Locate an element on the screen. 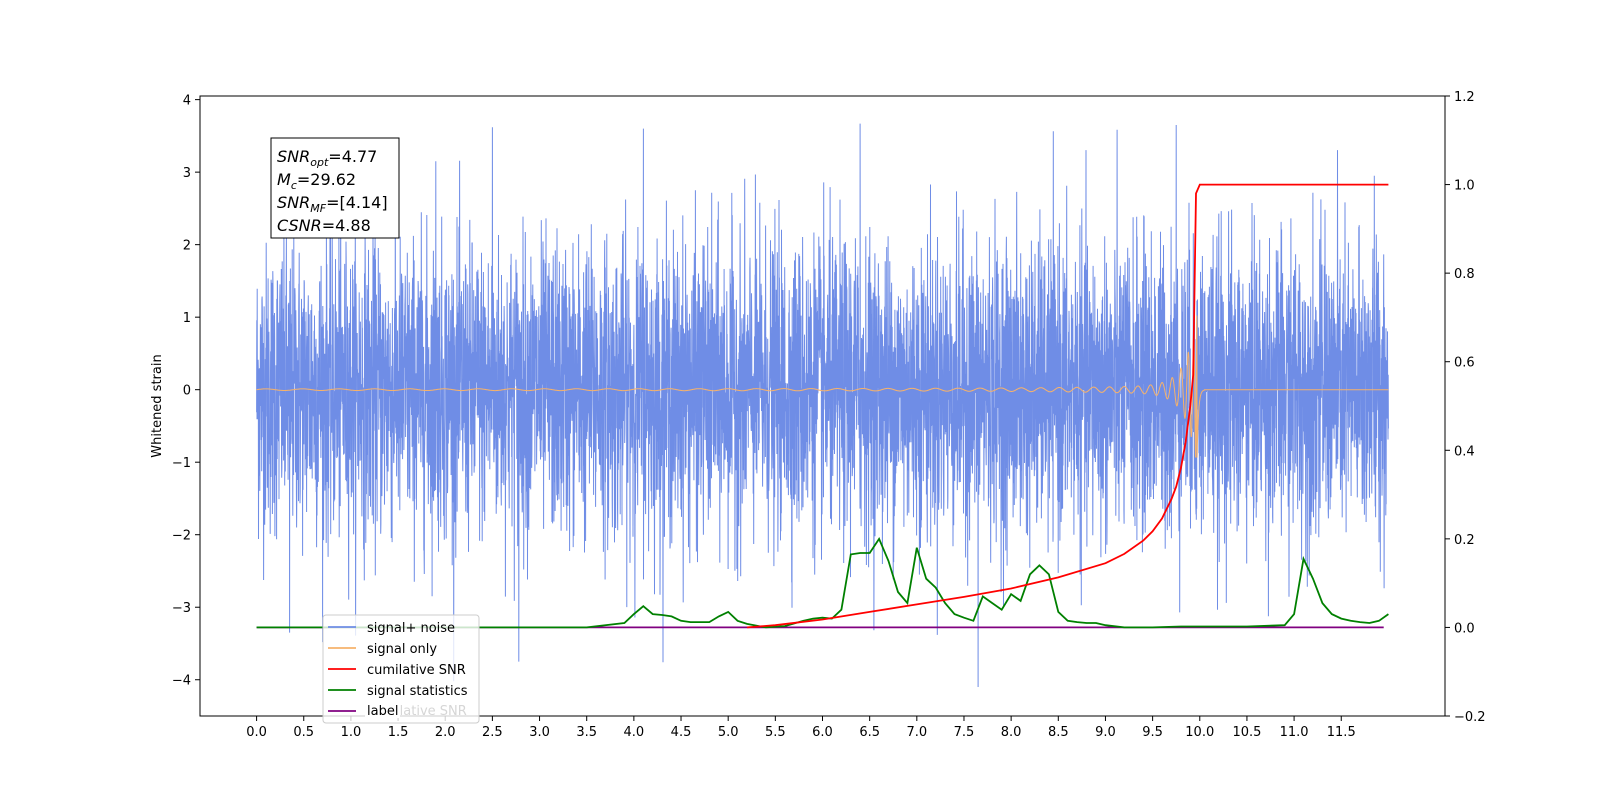  x-tick-label: 6.0 is located at coordinates (822, 732).